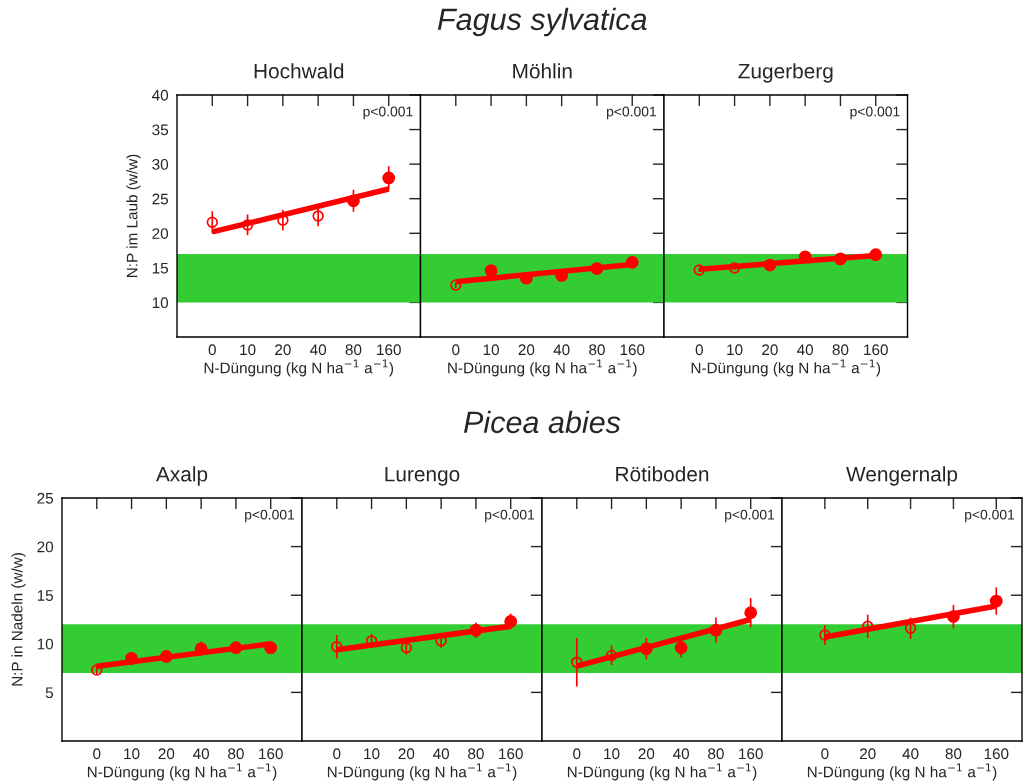  I want to click on chart-title: Zugerberg, so click(785, 73).